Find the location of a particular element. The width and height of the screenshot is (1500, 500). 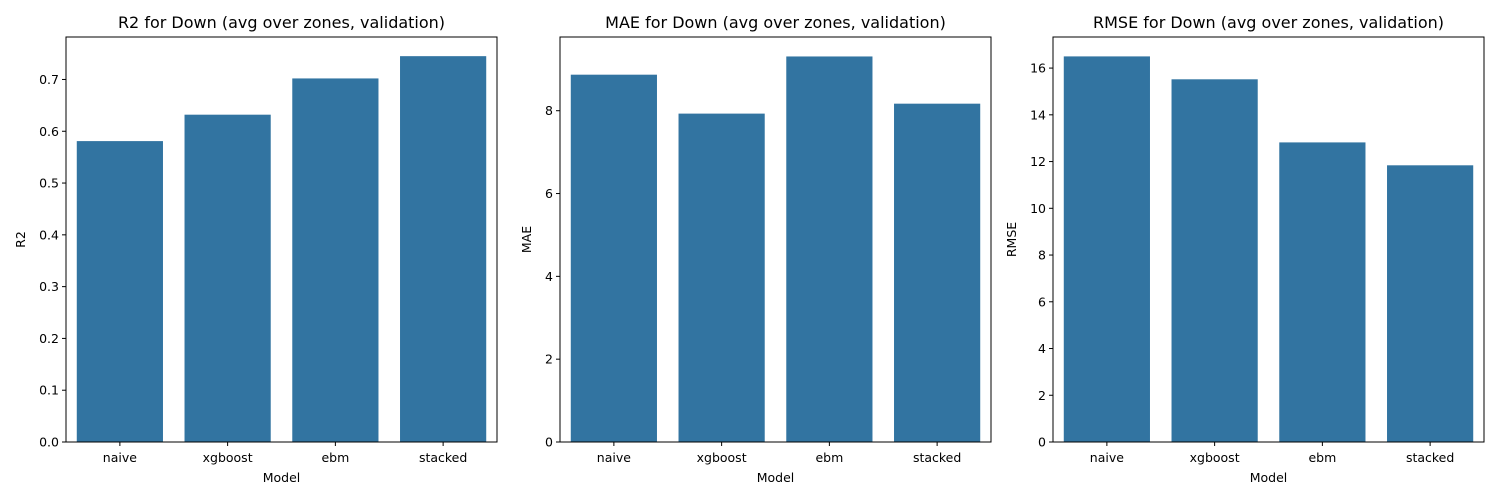

mae-bar-ebm is located at coordinates (829, 249).